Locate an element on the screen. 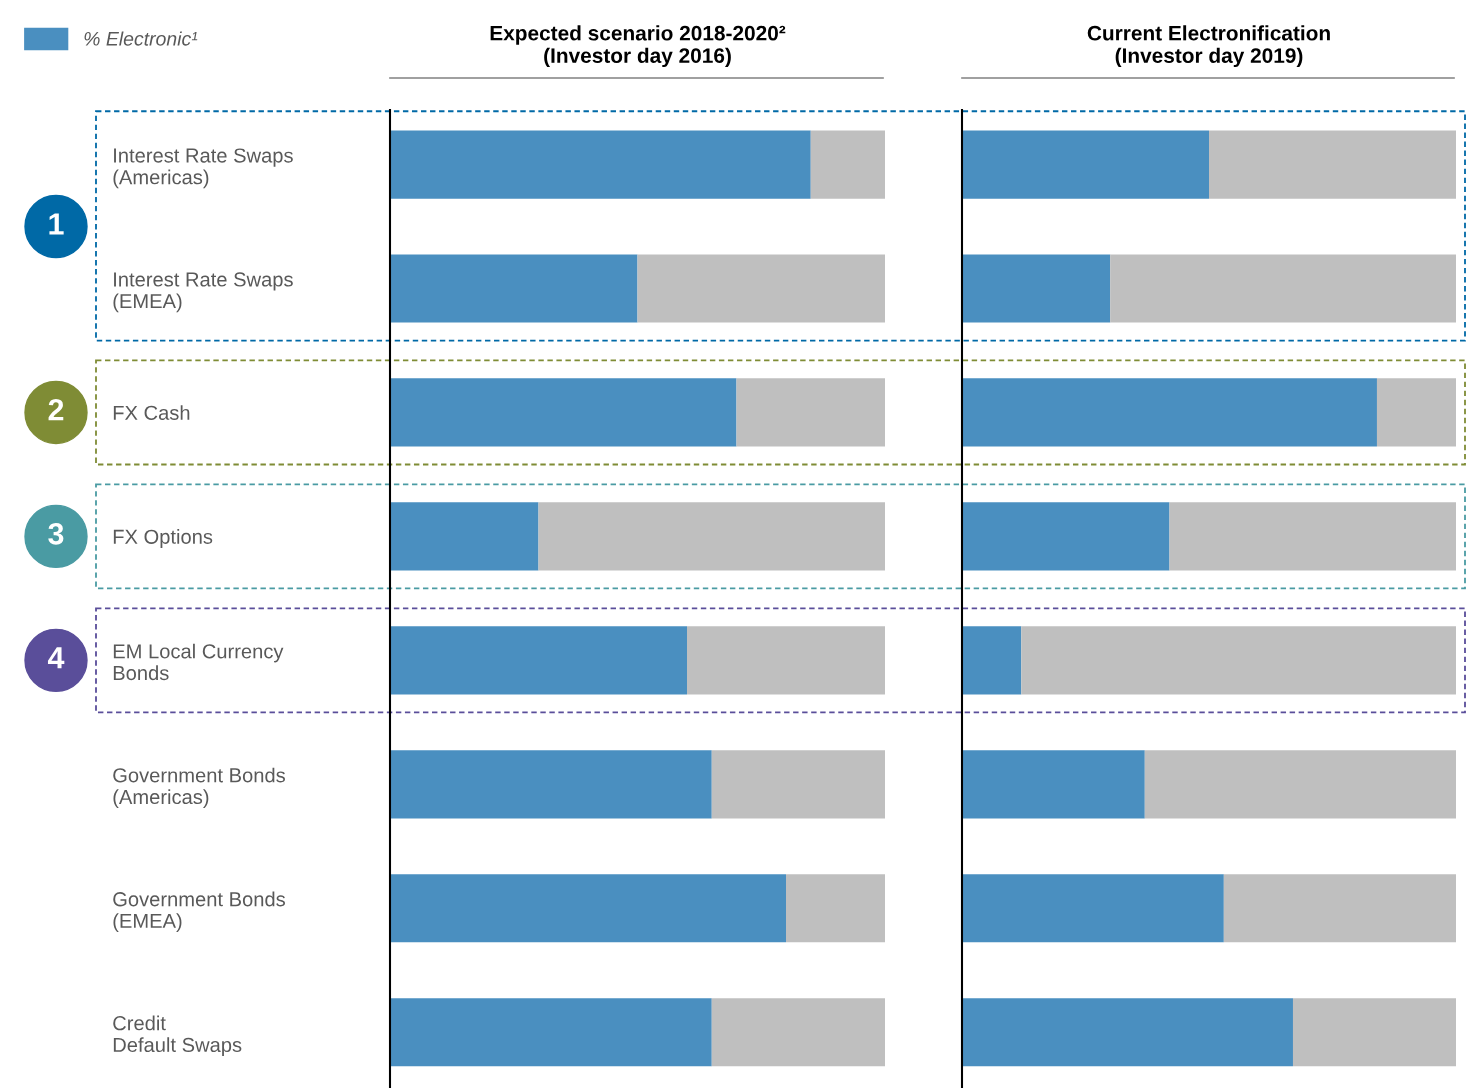 The width and height of the screenshot is (1466, 1088). y-tick-label: Government Bonds (Americas) is located at coordinates (199, 788).